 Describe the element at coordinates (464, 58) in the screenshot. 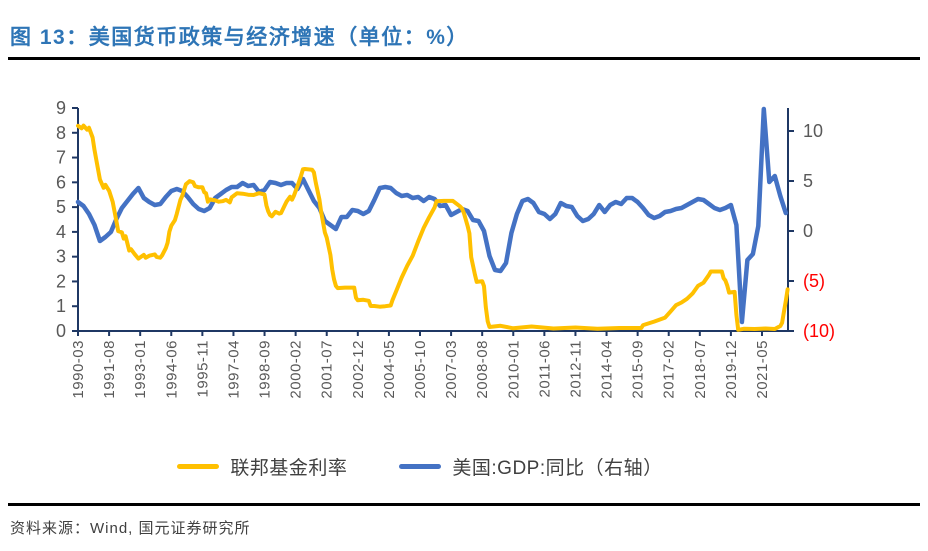

I see `top-divider` at that location.